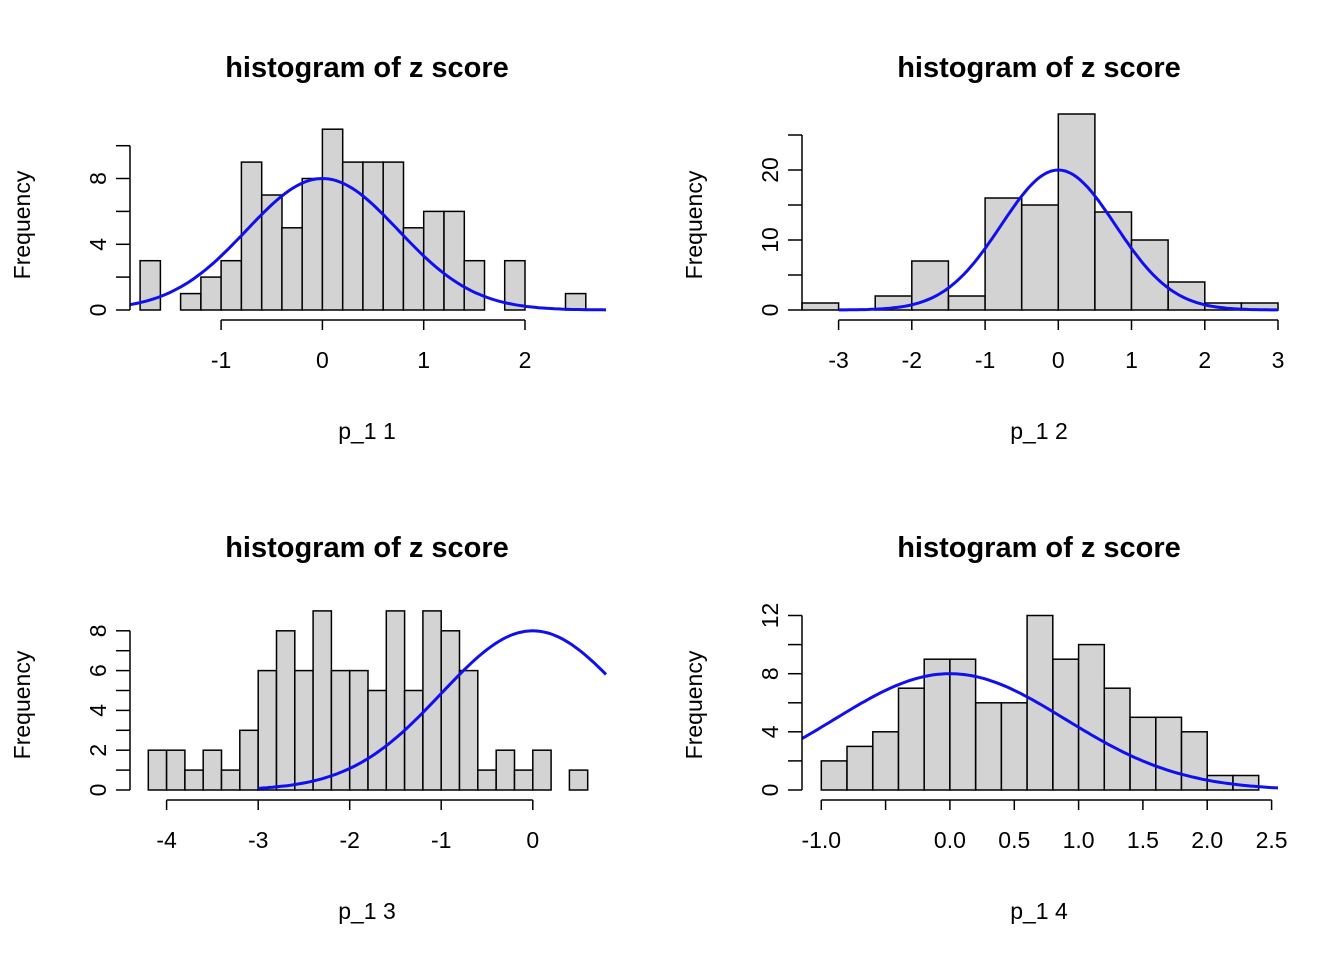 Image resolution: width=1344 pixels, height=960 pixels. I want to click on x-tick-label: 0.0, so click(950, 840).